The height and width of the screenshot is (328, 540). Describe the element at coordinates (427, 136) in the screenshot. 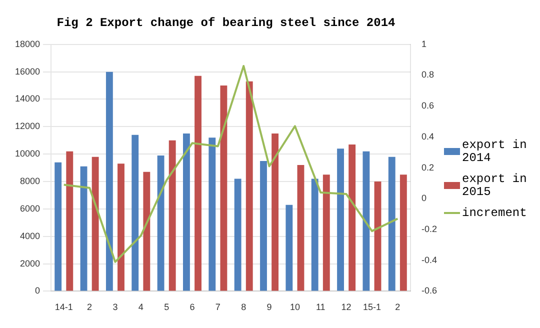

I see `y2-tick-label: 0.4` at that location.